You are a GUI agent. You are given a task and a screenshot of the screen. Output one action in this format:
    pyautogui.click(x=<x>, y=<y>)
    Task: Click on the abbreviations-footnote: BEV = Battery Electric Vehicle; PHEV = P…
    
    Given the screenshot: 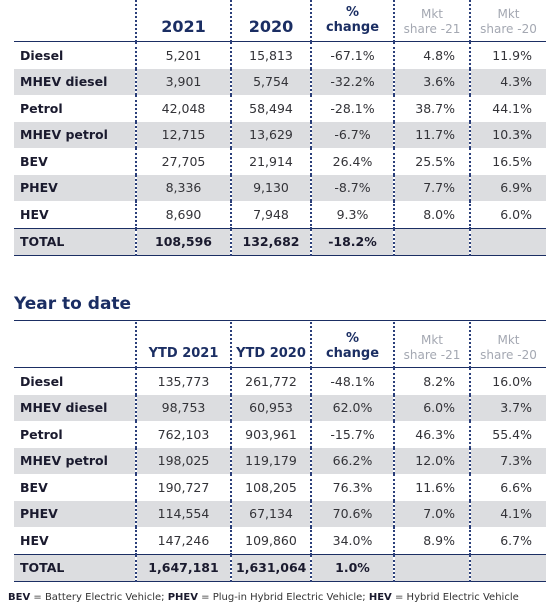 What is the action you would take?
    pyautogui.click(x=263, y=597)
    